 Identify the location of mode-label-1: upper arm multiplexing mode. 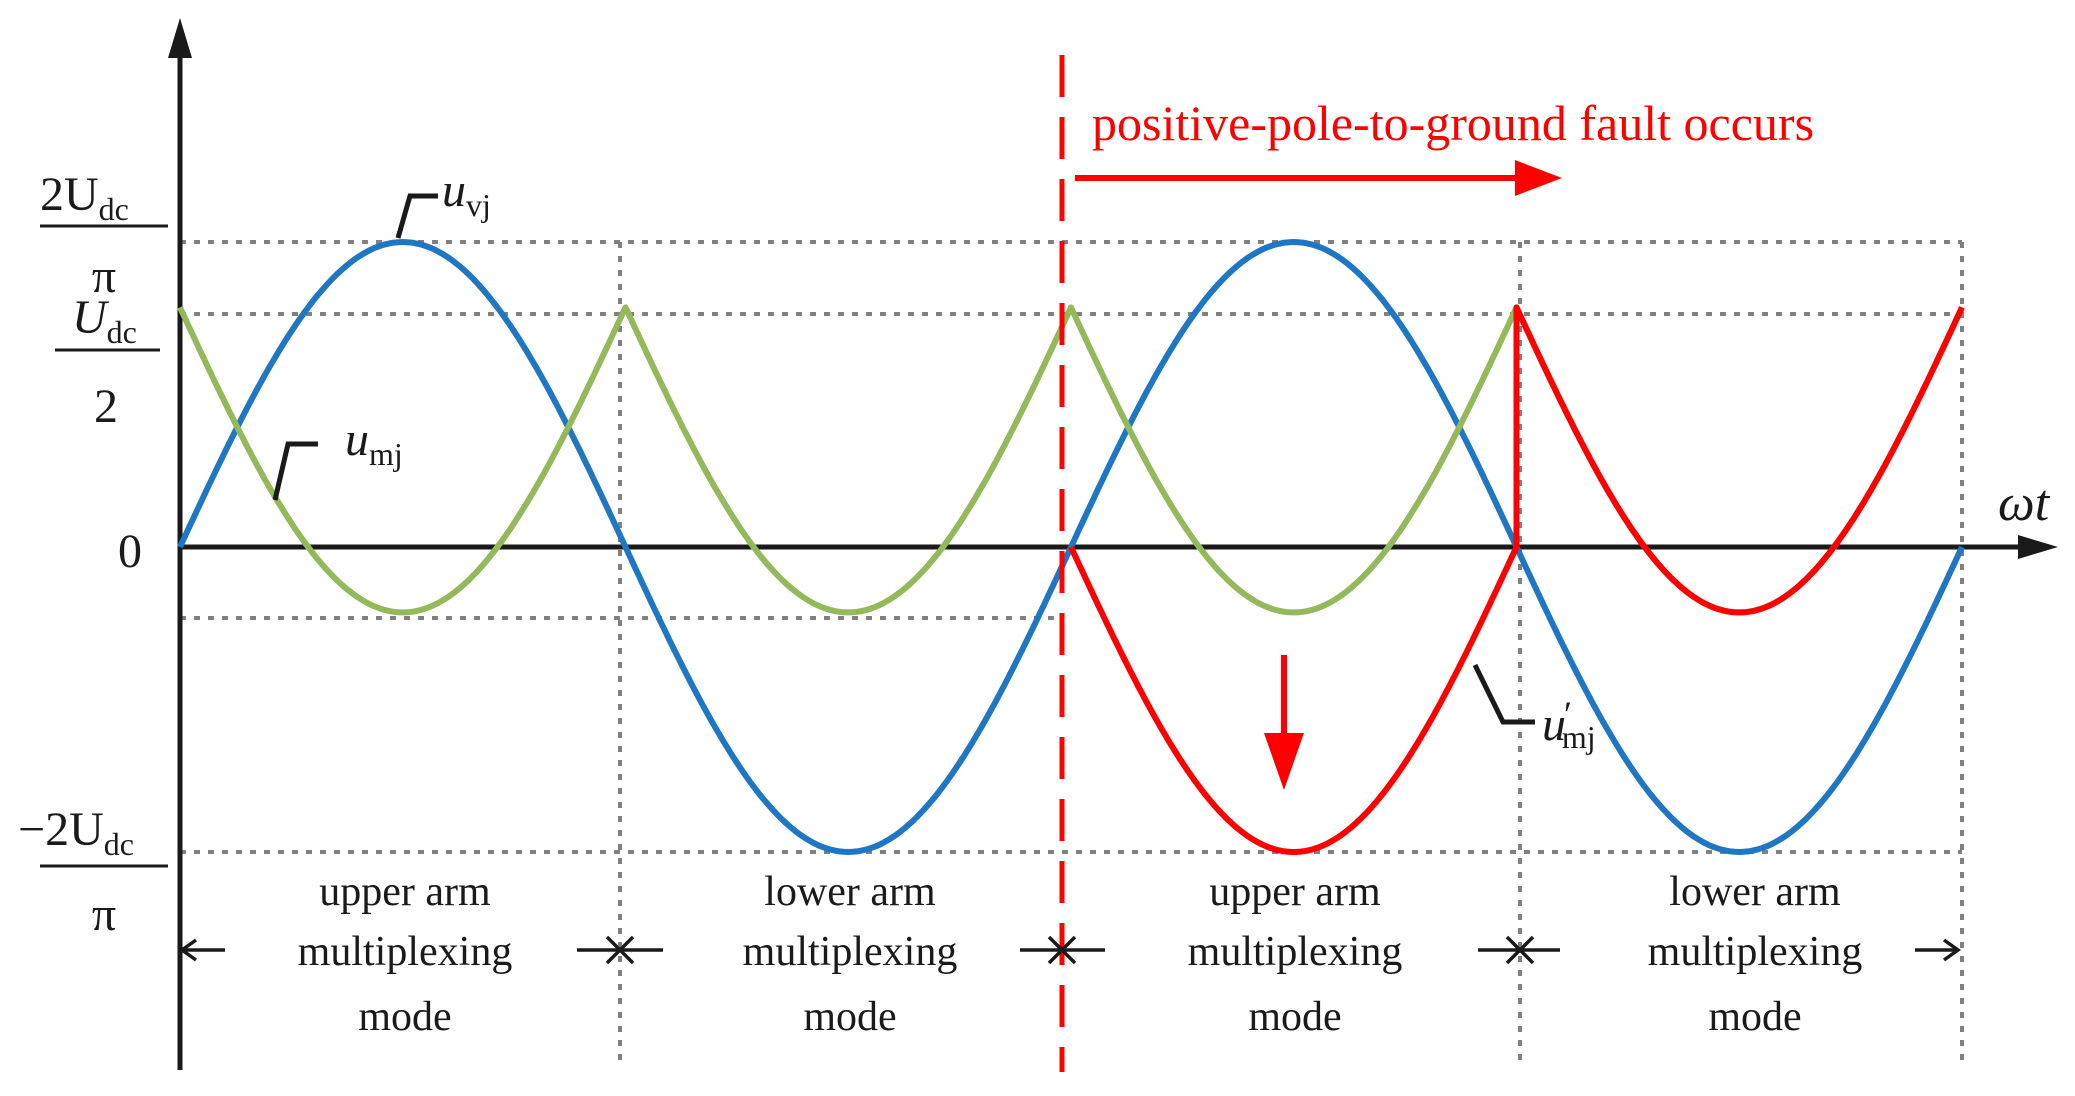
(405, 954).